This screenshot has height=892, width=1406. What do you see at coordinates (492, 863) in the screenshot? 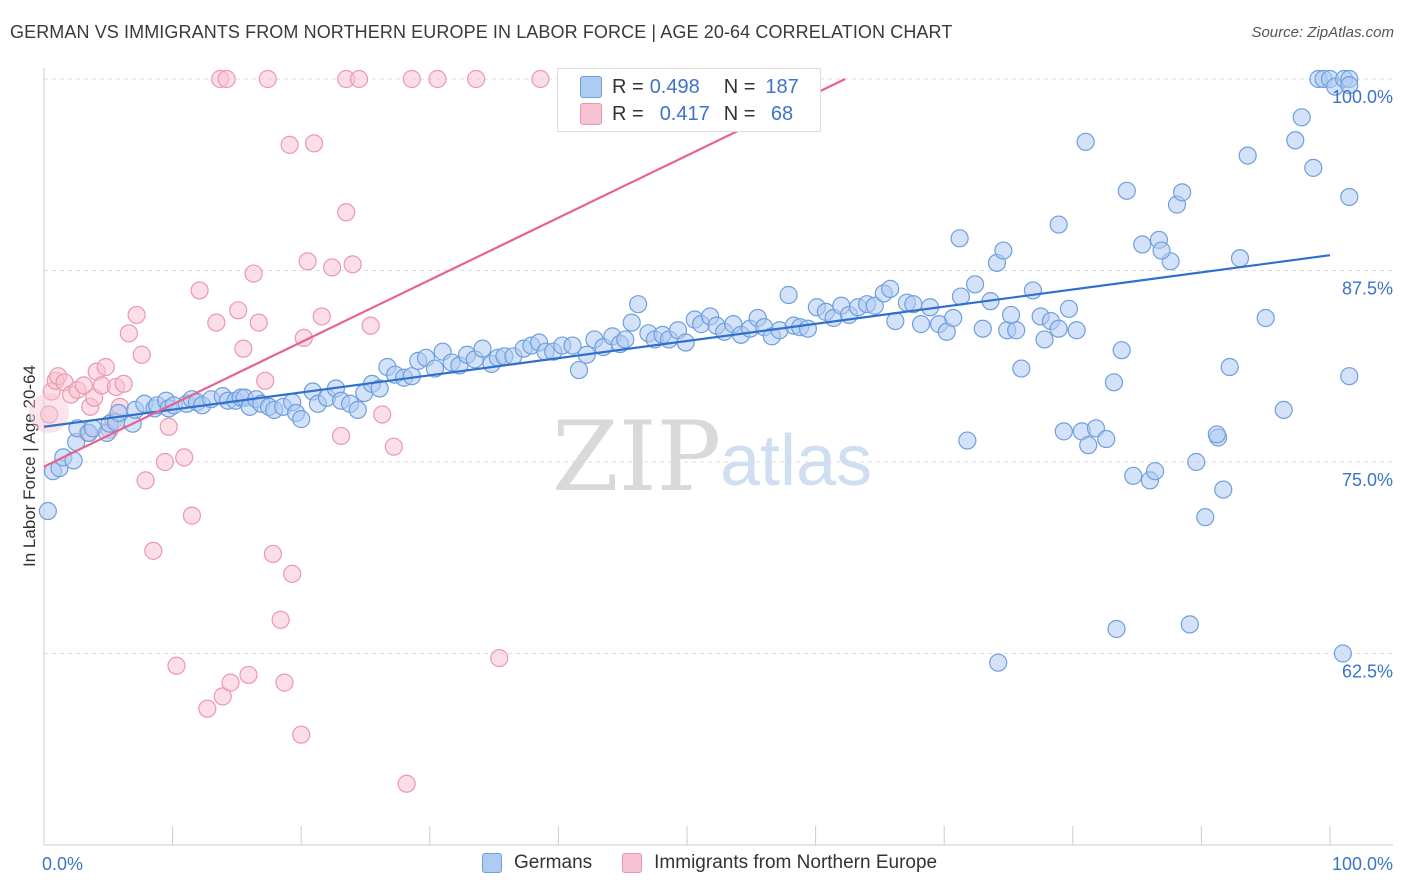
I see `legend-swatch-germans` at bounding box center [492, 863].